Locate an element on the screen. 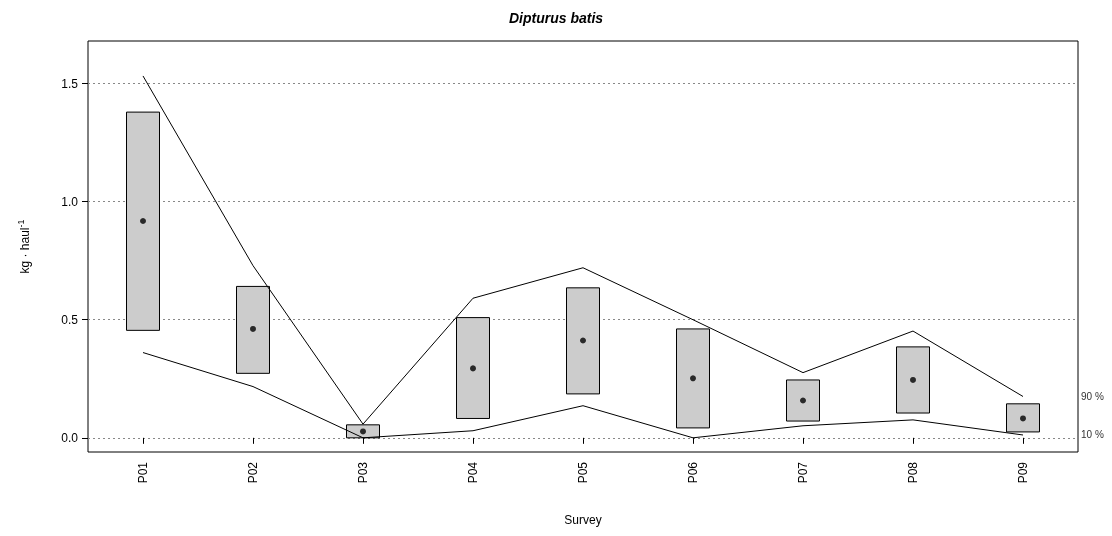 This screenshot has width=1112, height=536. x-tick-label: P03 is located at coordinates (363, 472).